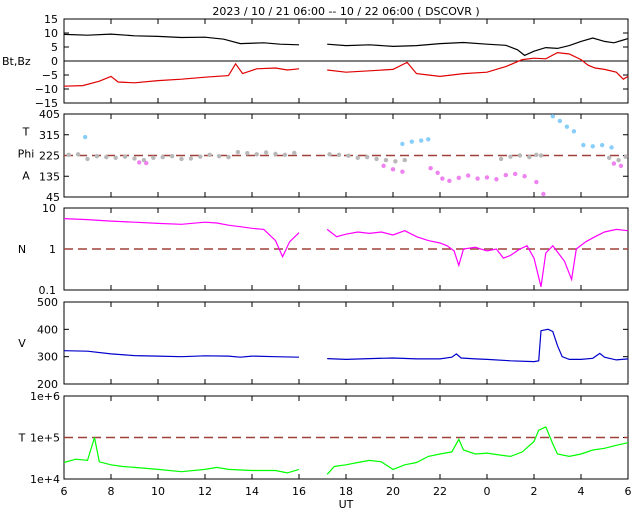  What do you see at coordinates (393, 491) in the screenshot?
I see `x-tick-label: 20` at bounding box center [393, 491].